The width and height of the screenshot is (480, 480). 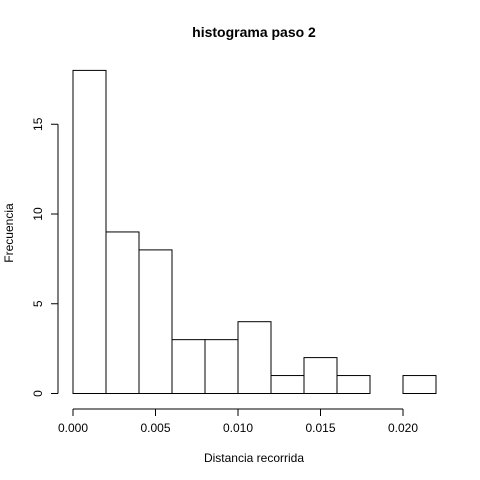 What do you see at coordinates (254, 32) in the screenshot?
I see `chart-title: histograma paso 2` at bounding box center [254, 32].